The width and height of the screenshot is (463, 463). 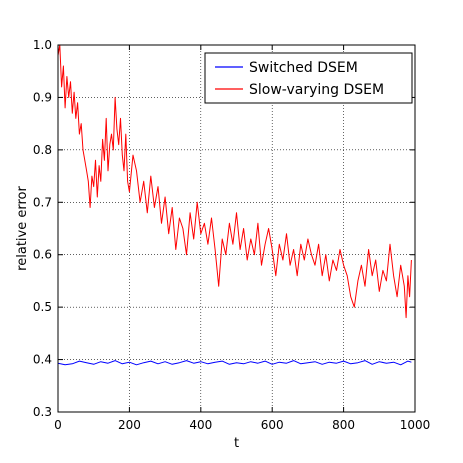 What do you see at coordinates (343, 425) in the screenshot?
I see `x-tick-label: 800` at bounding box center [343, 425].